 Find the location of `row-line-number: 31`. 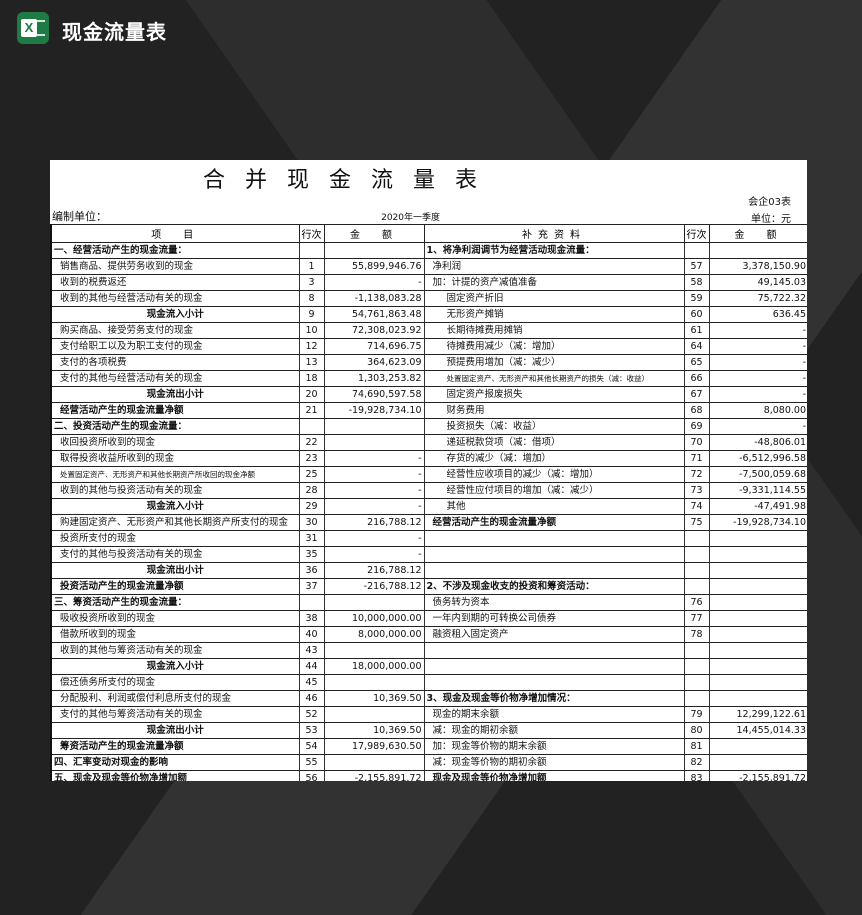

row-line-number: 31 is located at coordinates (311, 538).